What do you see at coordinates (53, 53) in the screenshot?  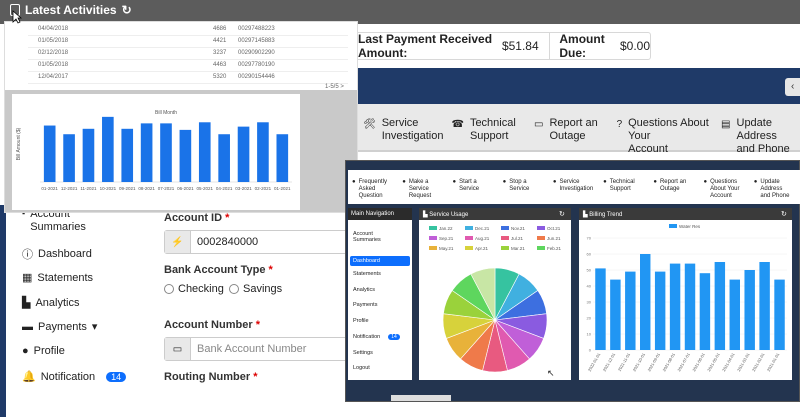 I see `table-cell: 02/12/2018` at bounding box center [53, 53].